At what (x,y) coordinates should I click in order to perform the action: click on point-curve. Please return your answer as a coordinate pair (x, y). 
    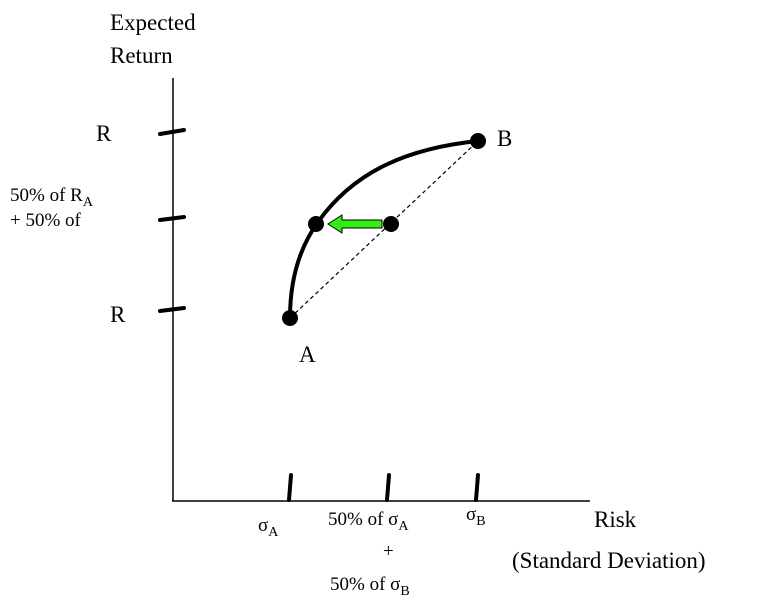
    Looking at the image, I should click on (316, 224).